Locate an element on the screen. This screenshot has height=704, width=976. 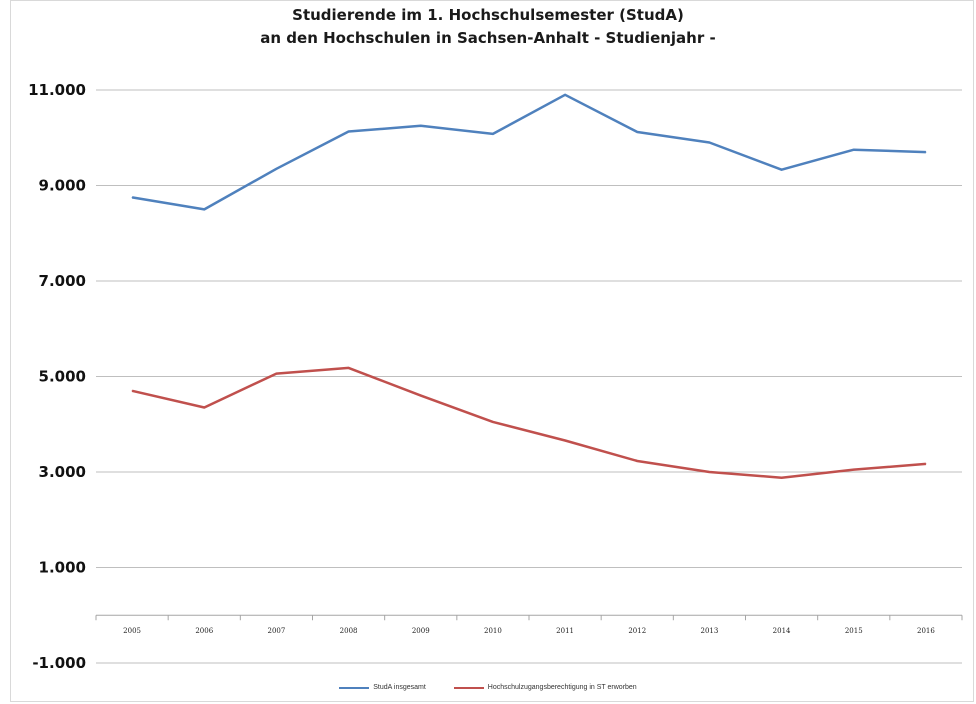
y-tick-label: 3.000 is located at coordinates (62, 472).